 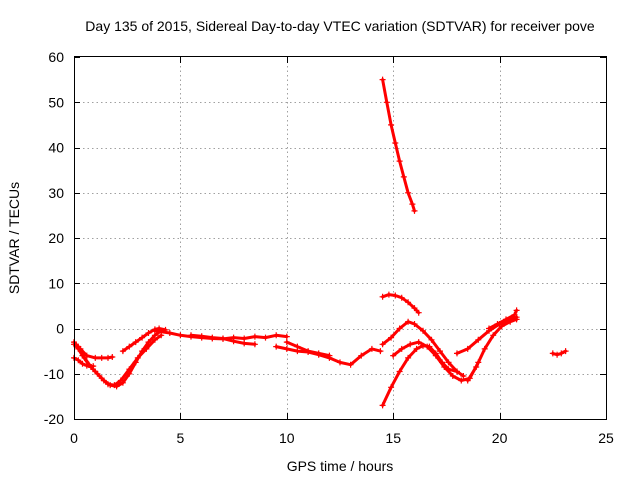 What do you see at coordinates (14, 238) in the screenshot?
I see `y-axis-title: SDTVAR / TECUs` at bounding box center [14, 238].